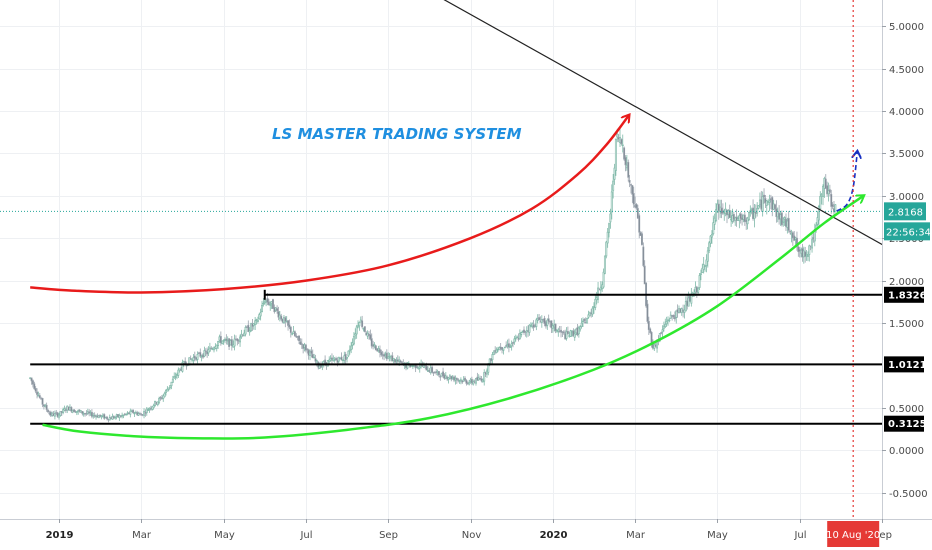  Describe the element at coordinates (397, 134) in the screenshot. I see `chart-title: LS MASTER TRADING SYSTEM` at that location.